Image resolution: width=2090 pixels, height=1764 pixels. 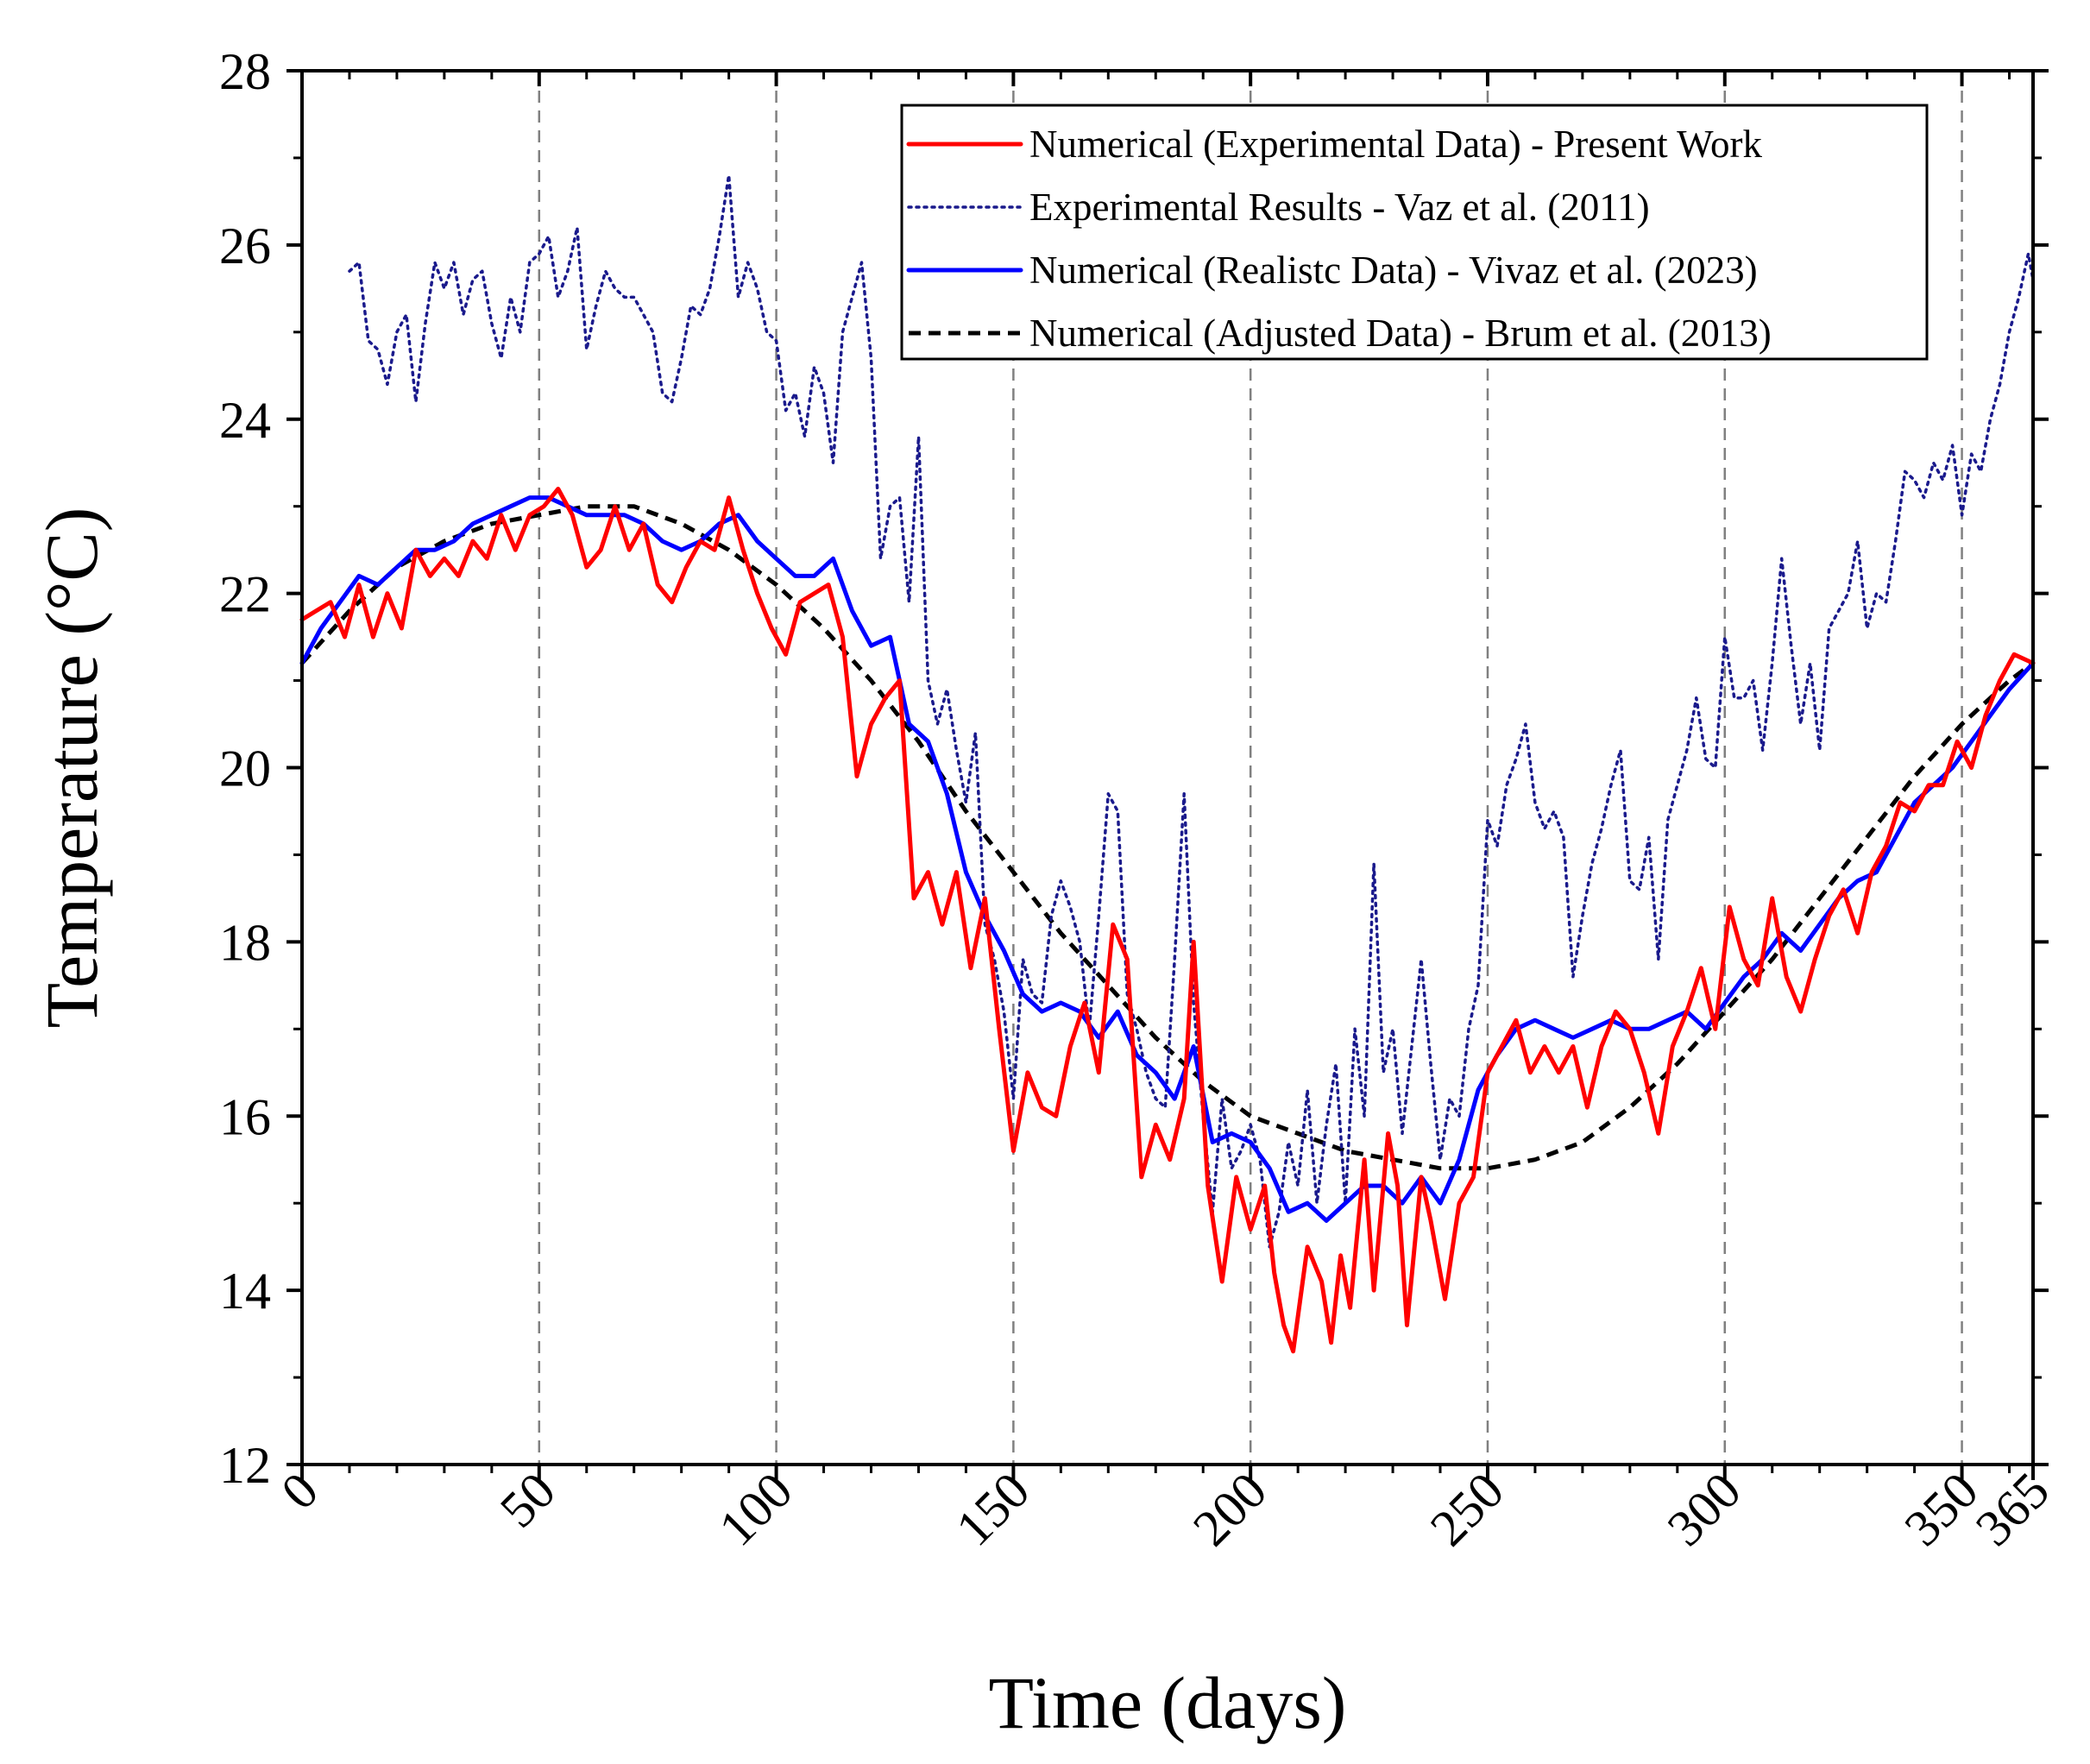 What do you see at coordinates (245, 943) in the screenshot?
I see `y-tick-label: 18` at bounding box center [245, 943].